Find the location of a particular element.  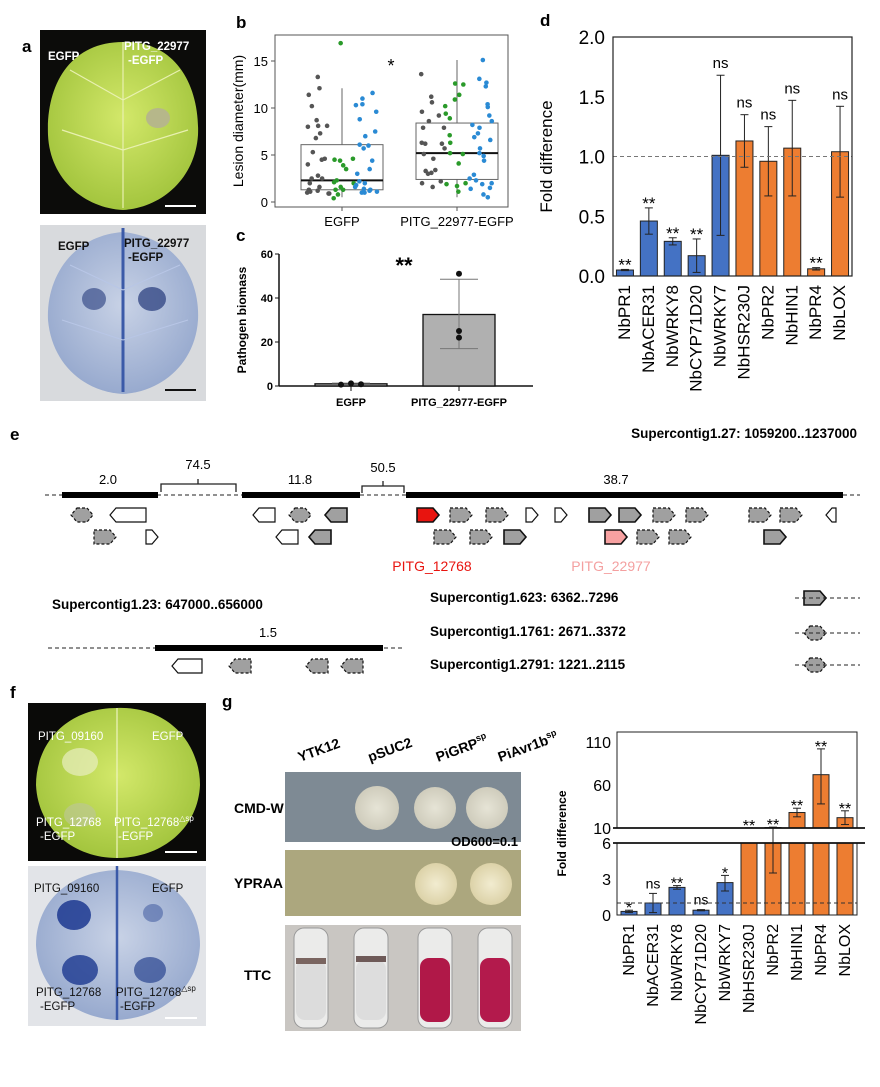

y-tick-label: 110 is located at coordinates (598, 743).